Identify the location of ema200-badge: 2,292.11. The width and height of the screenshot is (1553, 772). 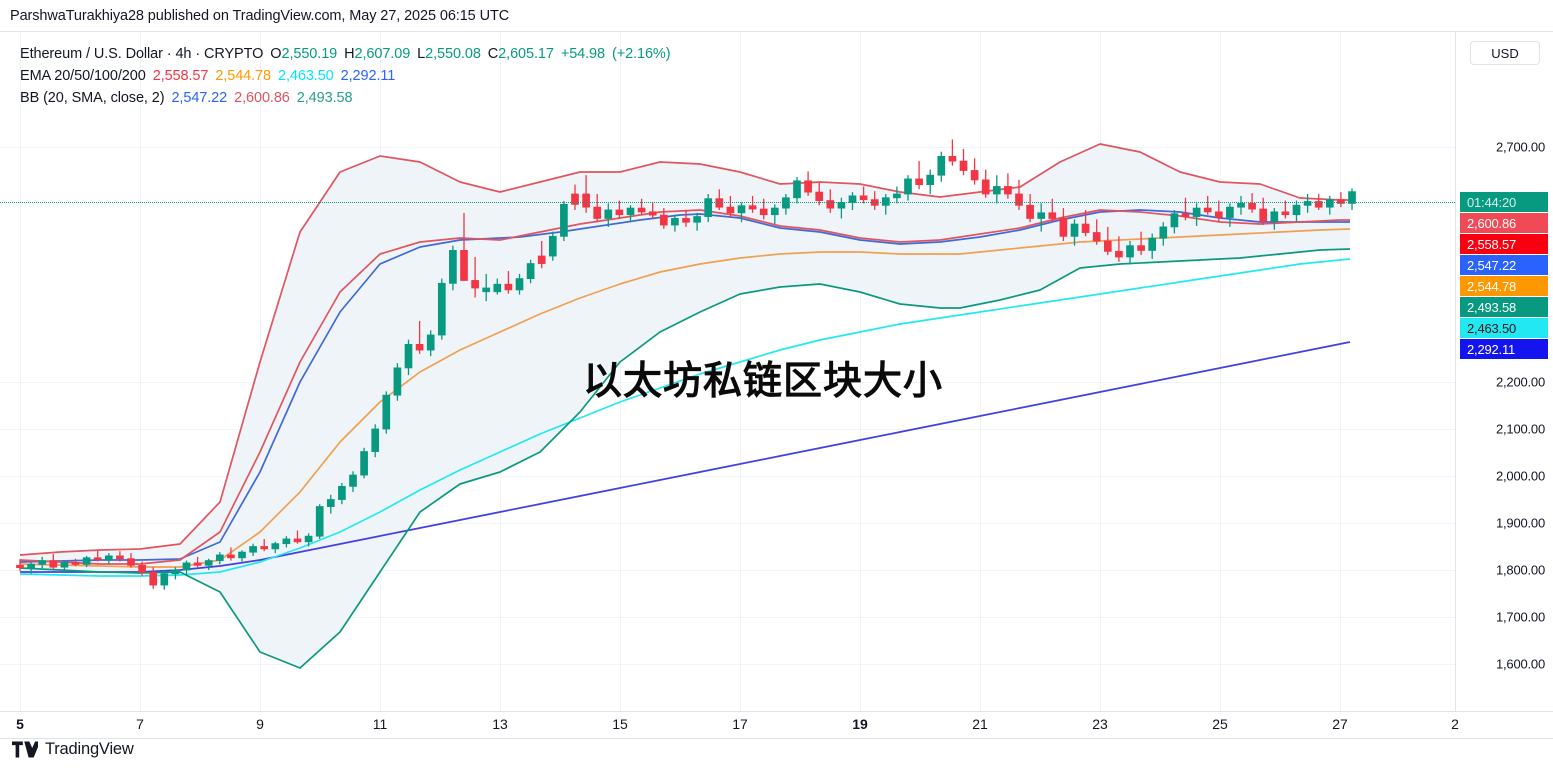
(1504, 349).